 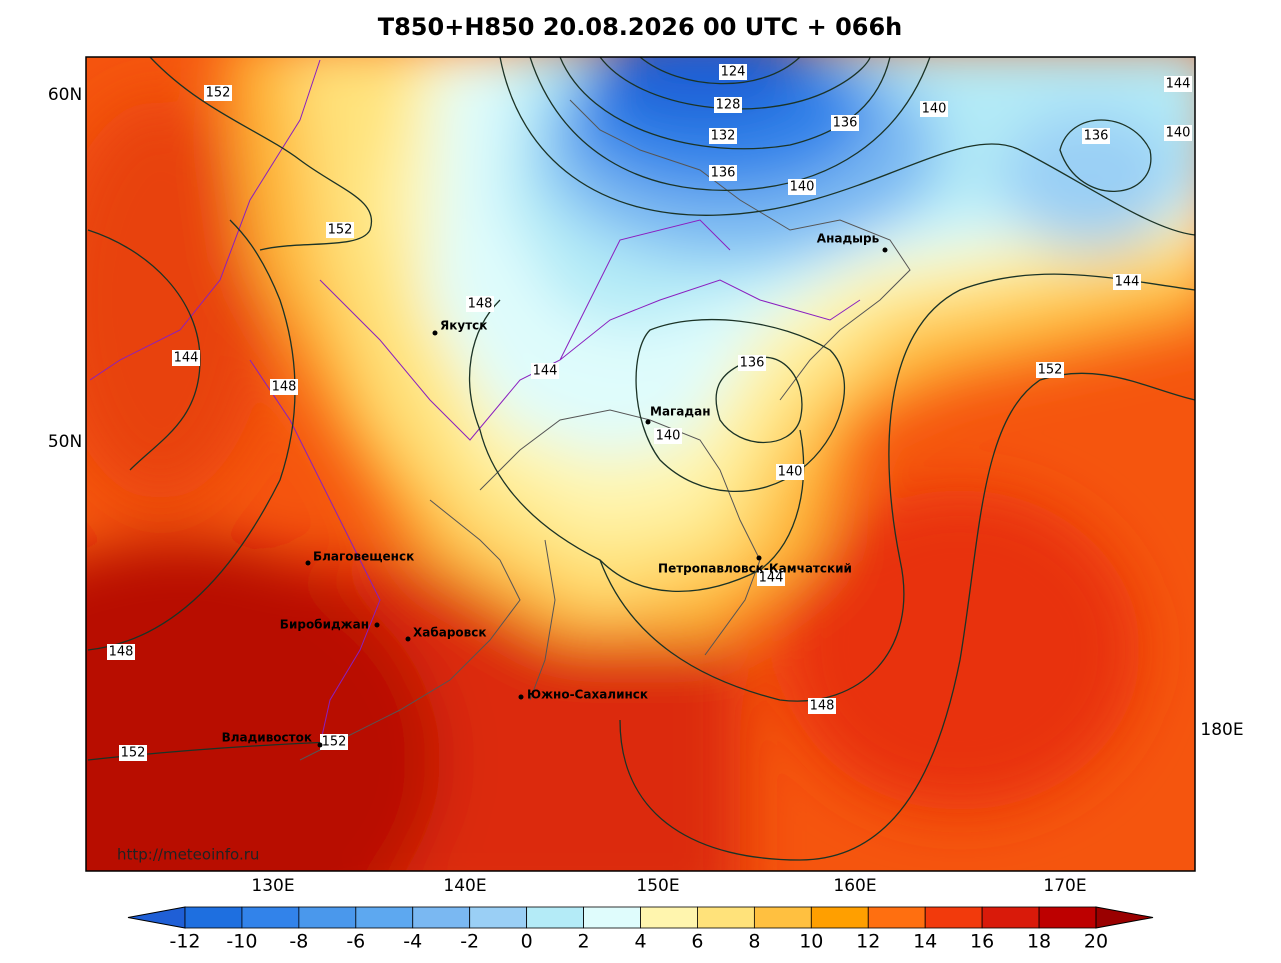 What do you see at coordinates (184, 942) in the screenshot?
I see `colorbar-label: -12` at bounding box center [184, 942].